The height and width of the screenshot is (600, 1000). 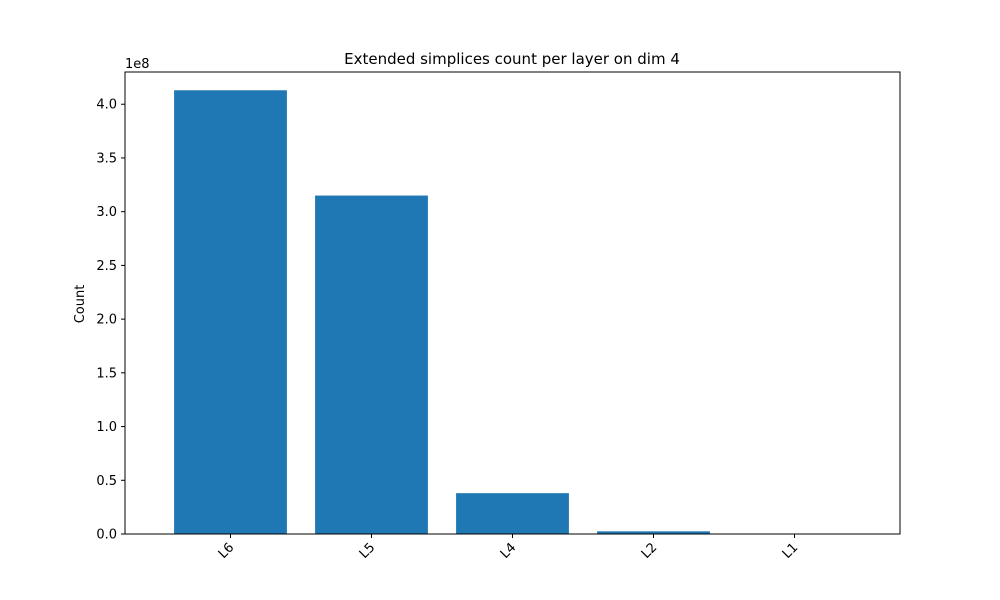 What do you see at coordinates (791, 551) in the screenshot?
I see `x-tick-label: L1` at bounding box center [791, 551].